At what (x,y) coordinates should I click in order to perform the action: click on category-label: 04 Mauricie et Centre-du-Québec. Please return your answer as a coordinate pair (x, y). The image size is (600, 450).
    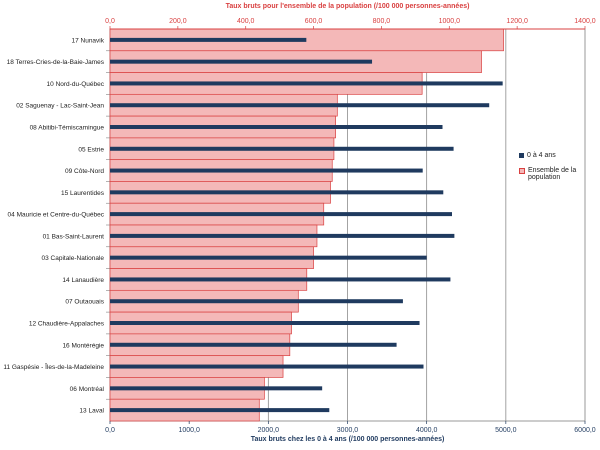
    Looking at the image, I should click on (56, 215).